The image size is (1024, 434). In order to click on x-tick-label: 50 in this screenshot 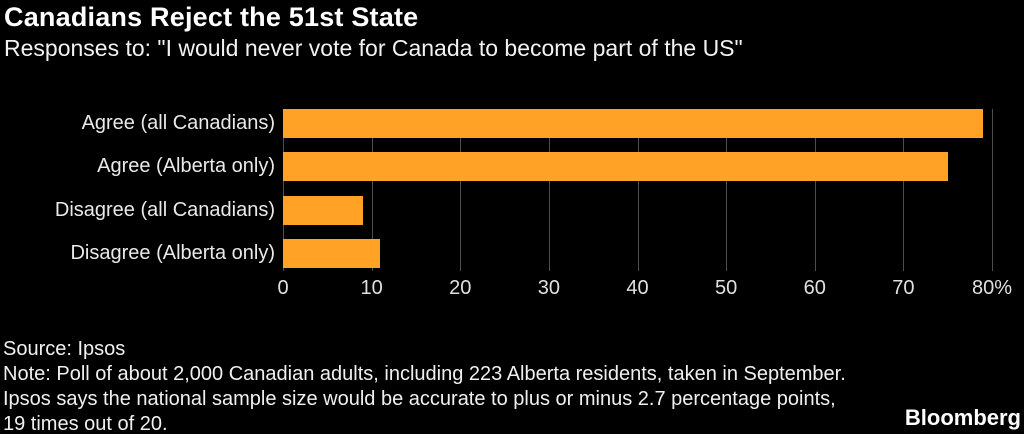, I will do `click(726, 288)`.